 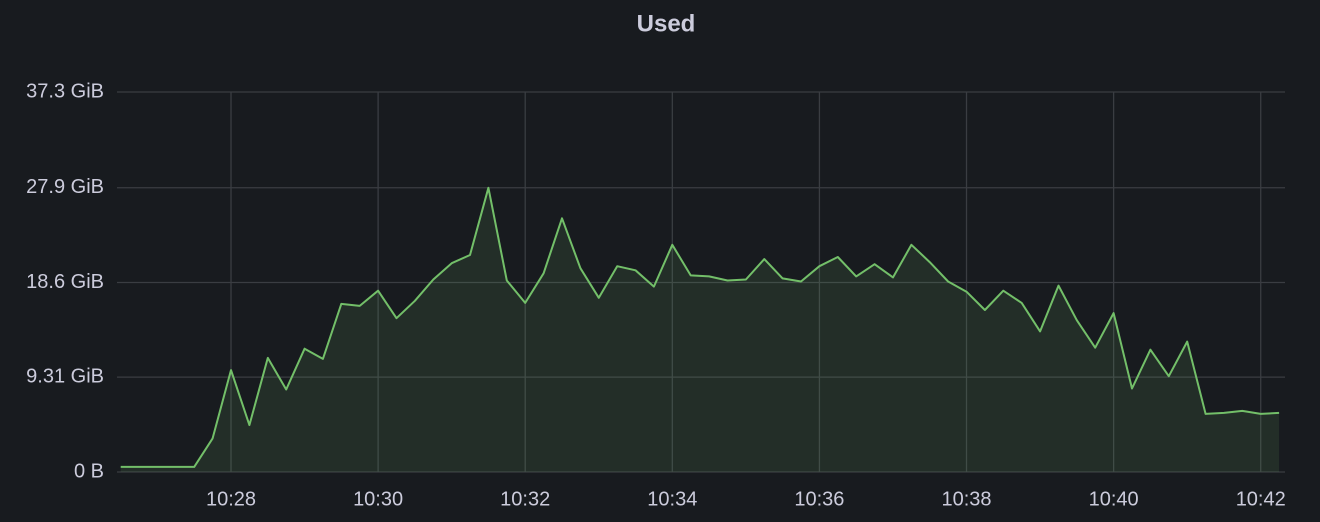 What do you see at coordinates (819, 499) in the screenshot?
I see `x-tick-label: 10:36` at bounding box center [819, 499].